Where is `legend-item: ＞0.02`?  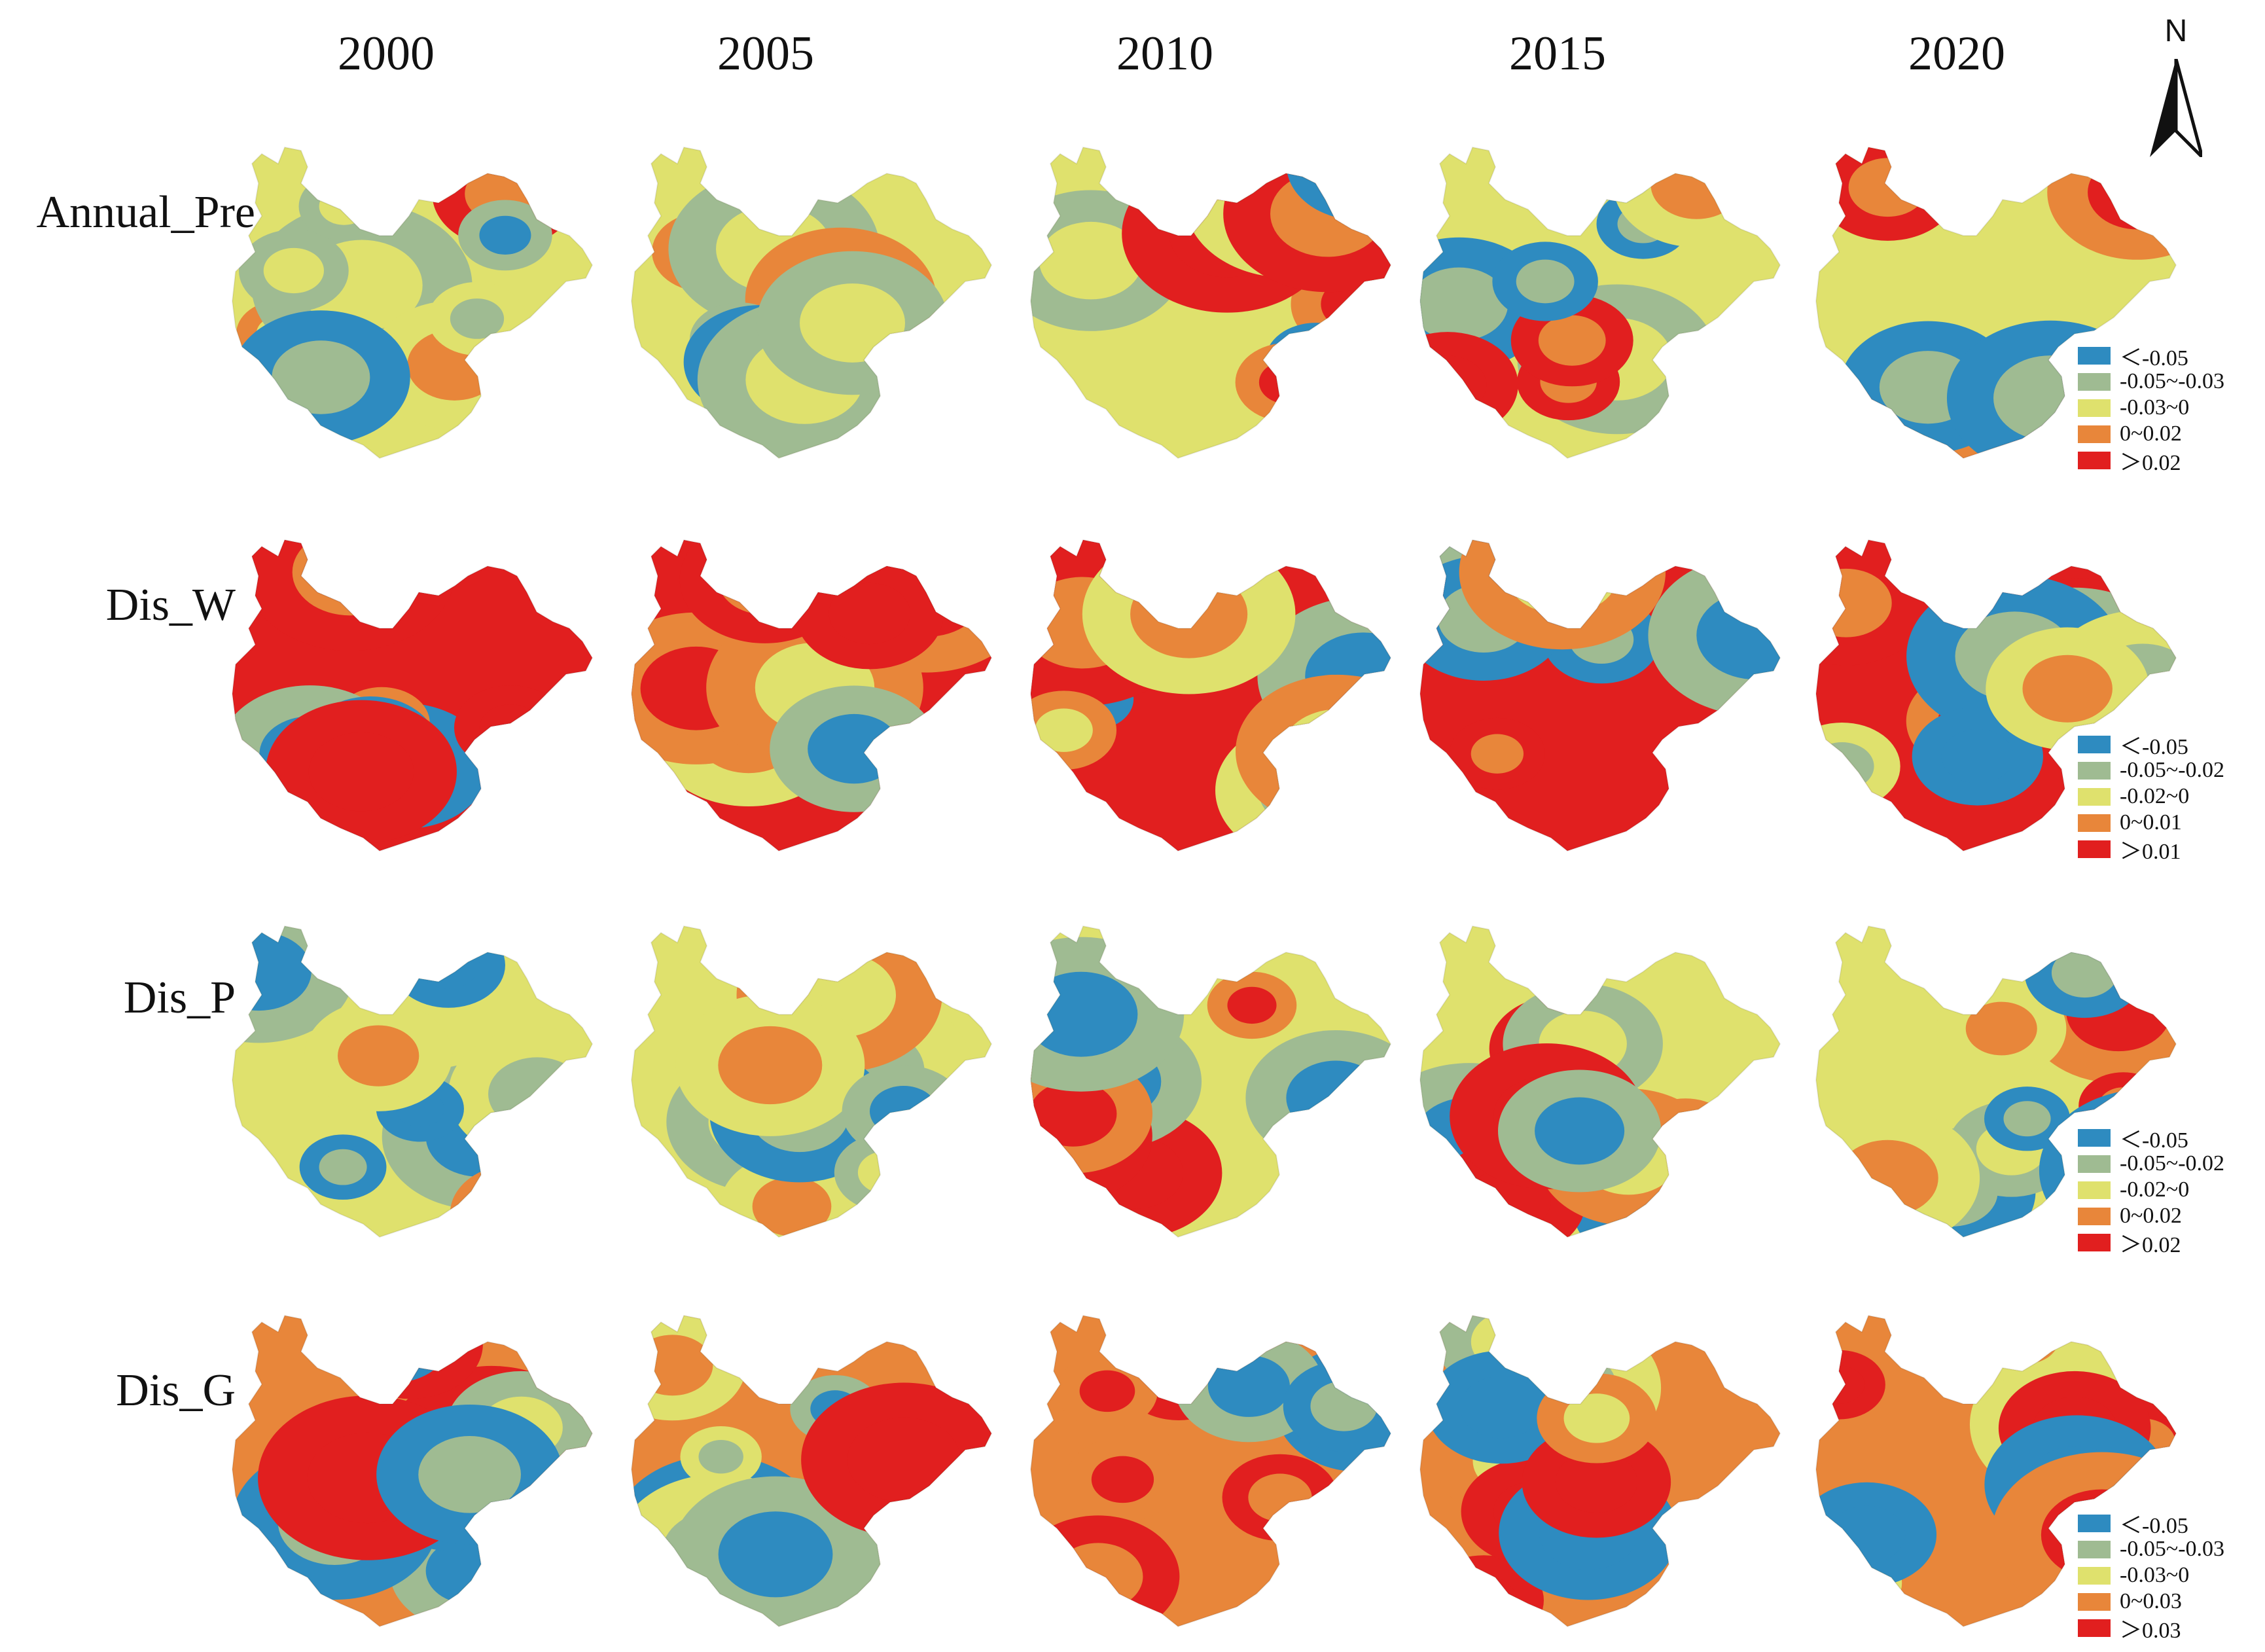 legend-item: ＞0.02 is located at coordinates (2169, 1243).